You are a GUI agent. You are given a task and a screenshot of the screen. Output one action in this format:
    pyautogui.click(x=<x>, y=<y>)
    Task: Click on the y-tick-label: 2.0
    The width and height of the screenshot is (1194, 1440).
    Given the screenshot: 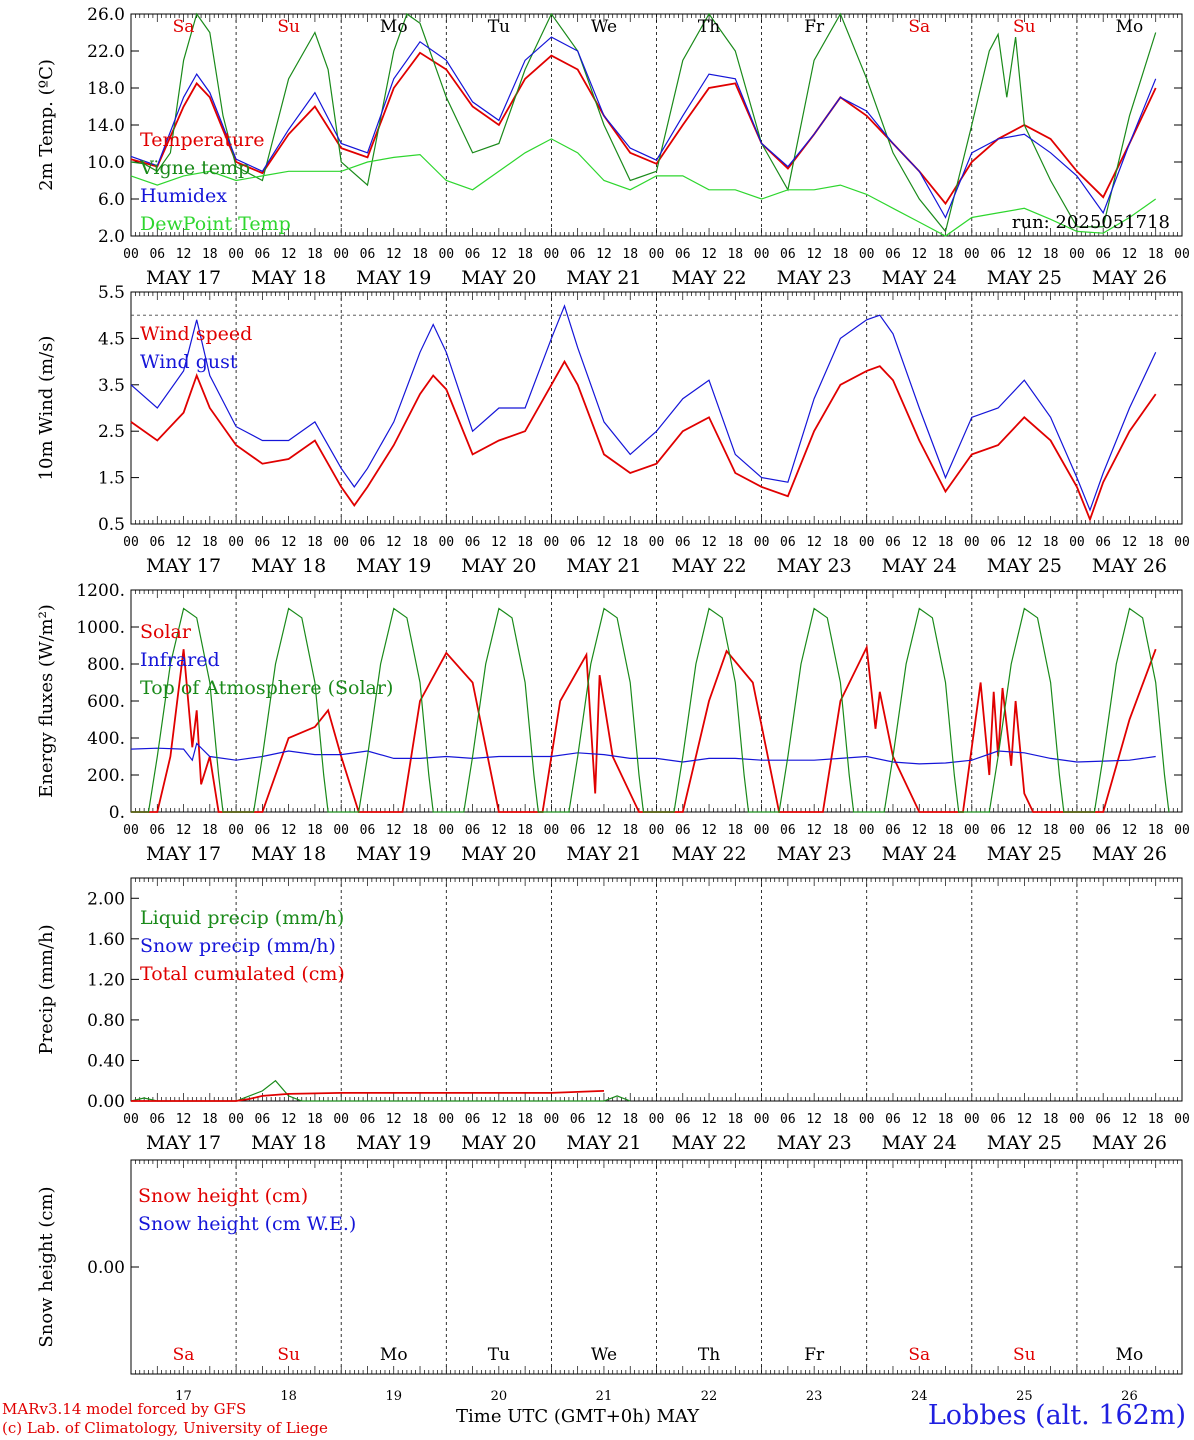 What is the action you would take?
    pyautogui.click(x=111, y=237)
    